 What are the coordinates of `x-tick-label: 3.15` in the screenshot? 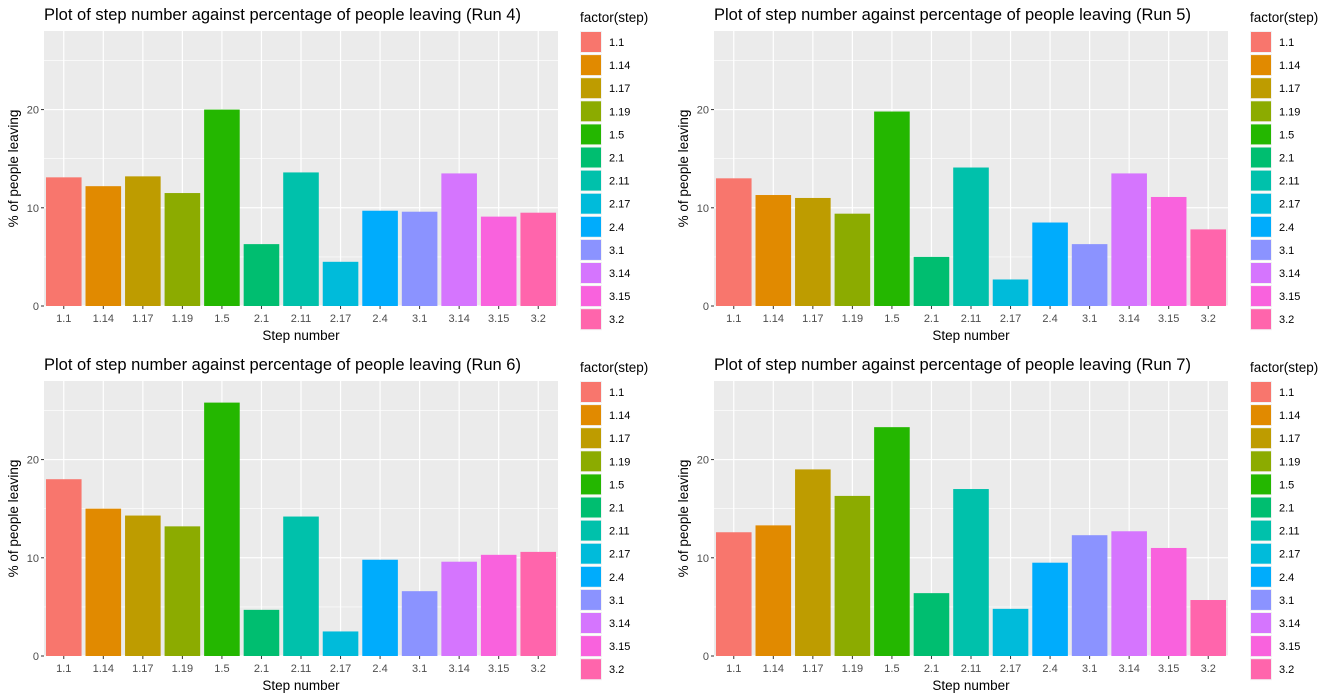 It's located at (1168, 669).